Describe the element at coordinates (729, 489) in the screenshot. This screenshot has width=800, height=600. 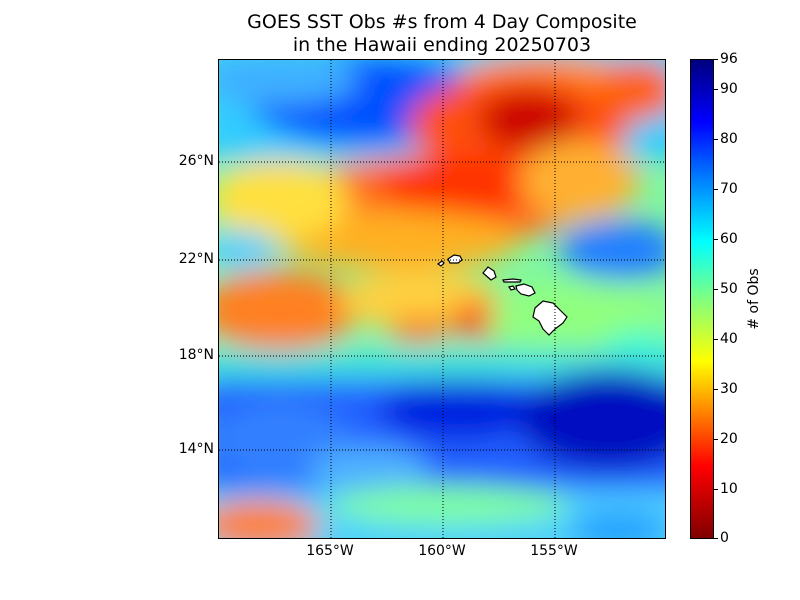
I see `colorbar-label-10: 10` at that location.